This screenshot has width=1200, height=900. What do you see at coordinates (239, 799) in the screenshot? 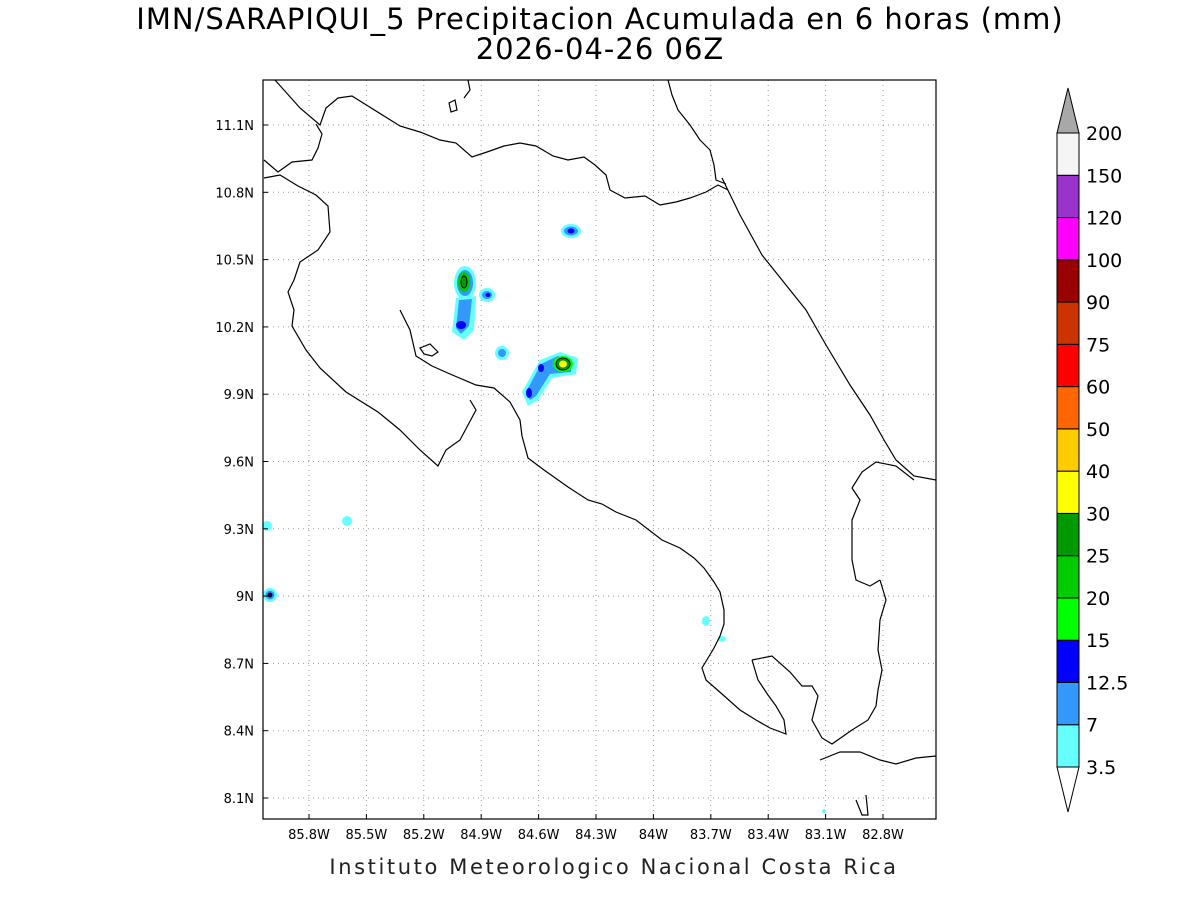
I see `lat-tick-label: 8.1N` at bounding box center [239, 799].